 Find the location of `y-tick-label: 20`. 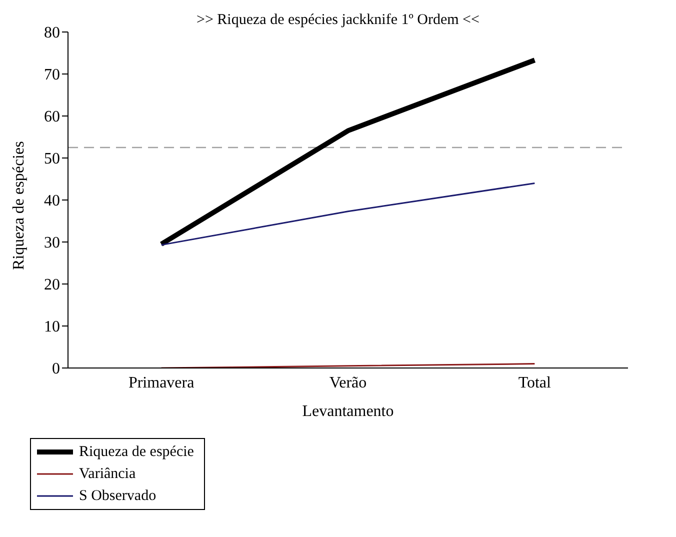

y-tick-label: 20 is located at coordinates (52, 285).